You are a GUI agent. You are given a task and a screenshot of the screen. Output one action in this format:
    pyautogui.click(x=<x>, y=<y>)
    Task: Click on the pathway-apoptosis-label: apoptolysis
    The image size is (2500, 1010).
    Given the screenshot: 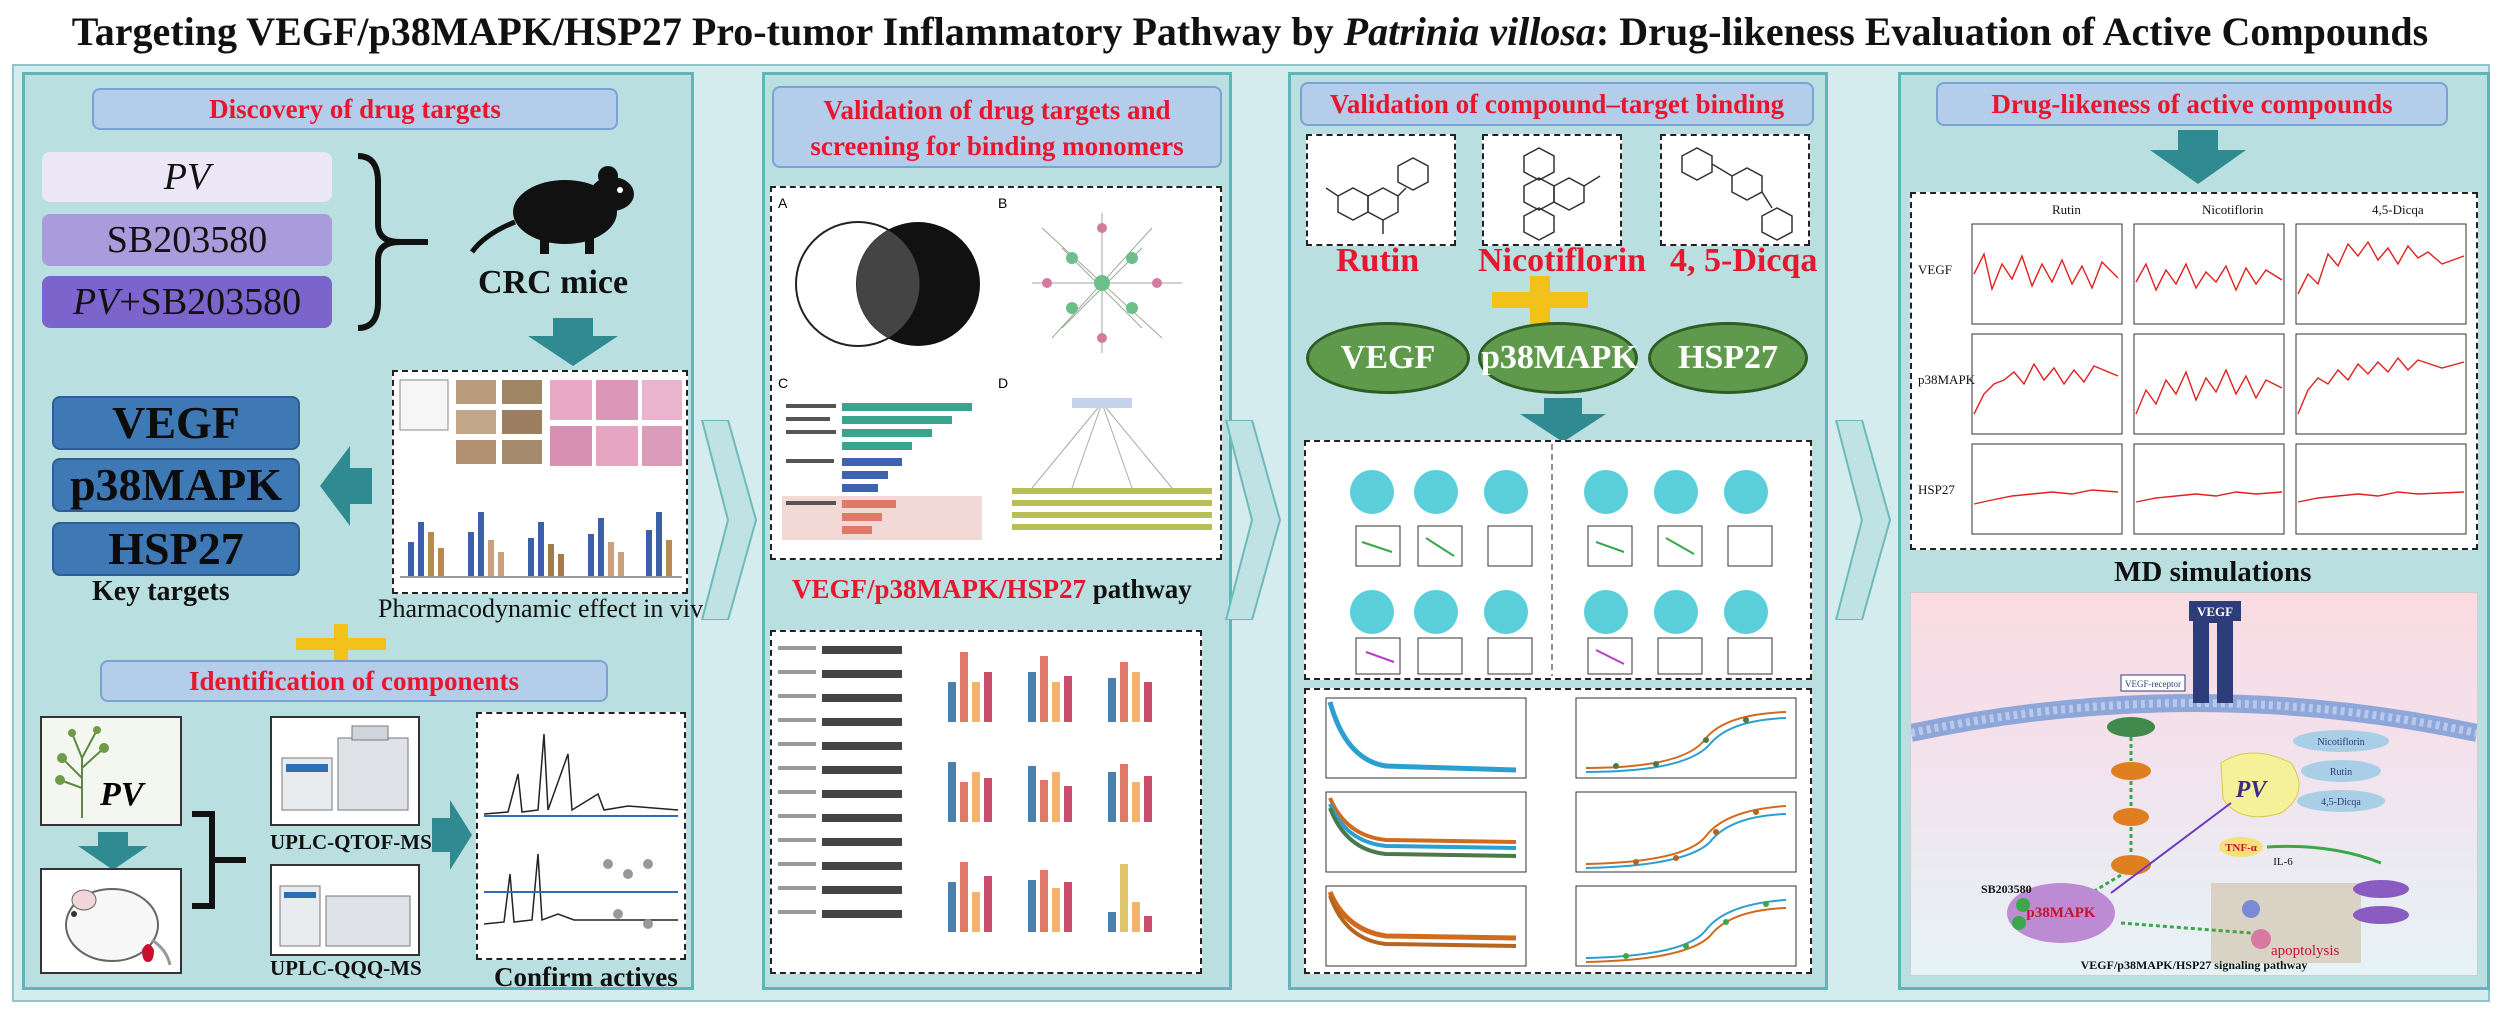 What is the action you would take?
    pyautogui.click(x=2305, y=951)
    